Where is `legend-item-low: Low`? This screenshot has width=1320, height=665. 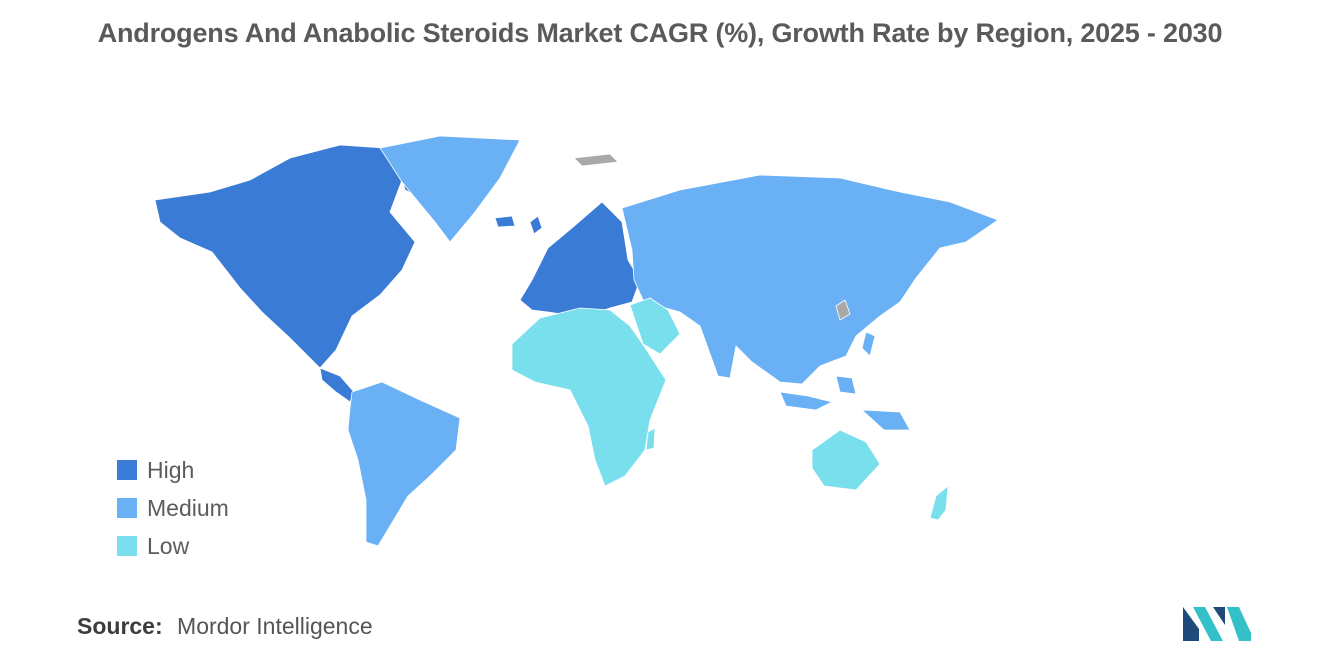 legend-item-low: Low is located at coordinates (173, 546).